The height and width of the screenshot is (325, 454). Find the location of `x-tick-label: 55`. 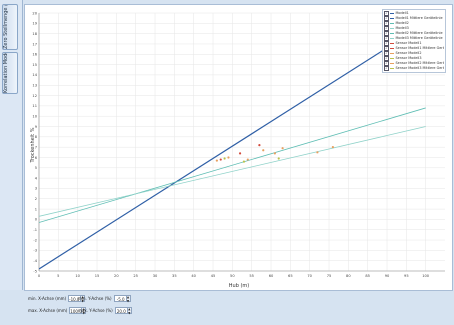

x-tick-label: 55 is located at coordinates (251, 276).